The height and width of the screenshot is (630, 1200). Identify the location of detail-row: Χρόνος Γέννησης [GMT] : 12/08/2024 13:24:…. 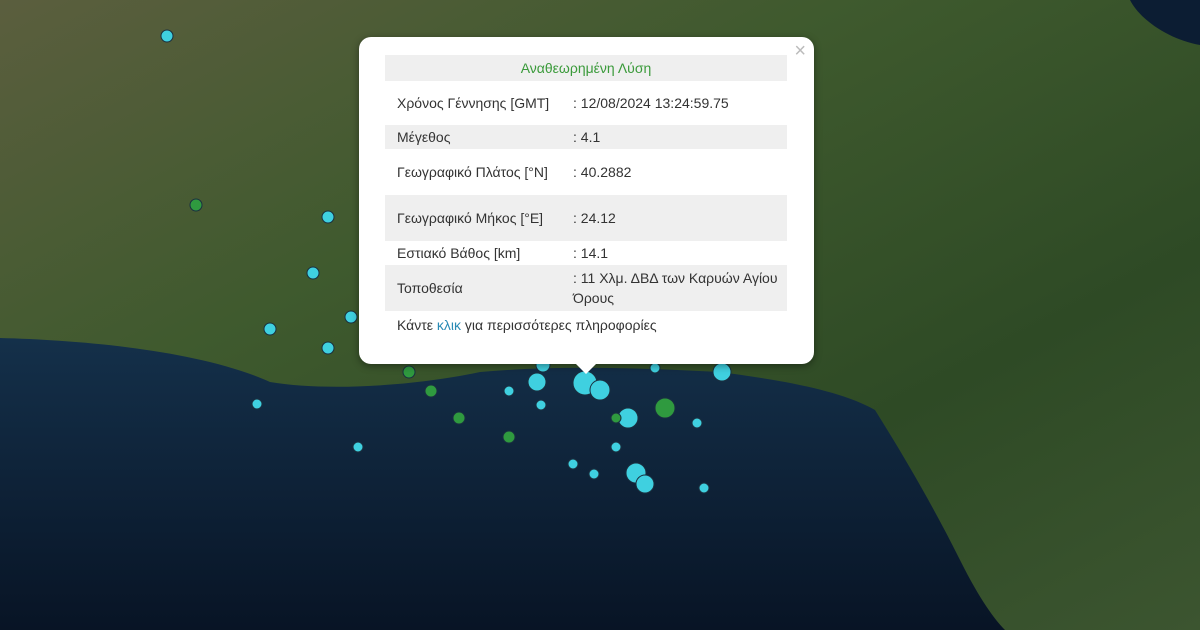
(586, 103).